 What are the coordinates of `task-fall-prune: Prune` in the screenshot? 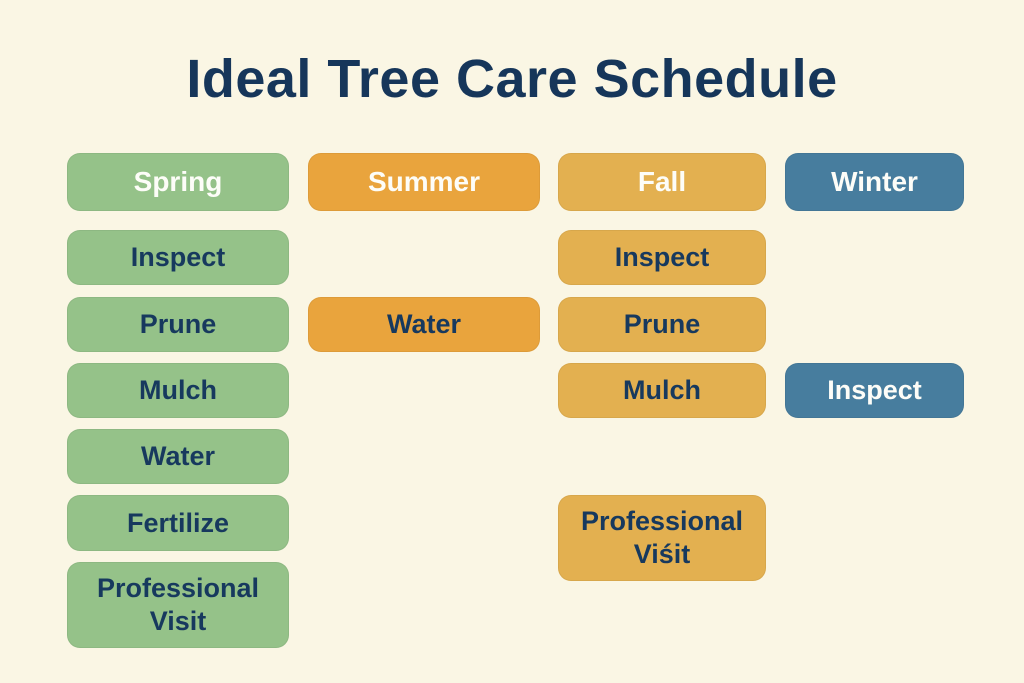 It's located at (662, 324).